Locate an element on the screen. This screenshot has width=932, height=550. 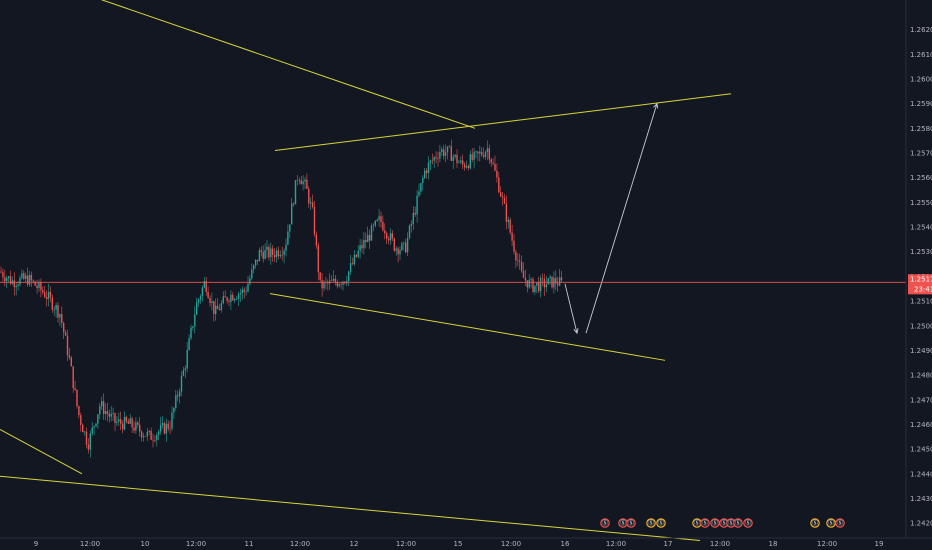
price-tick-label: 1.25800 is located at coordinates (921, 129).